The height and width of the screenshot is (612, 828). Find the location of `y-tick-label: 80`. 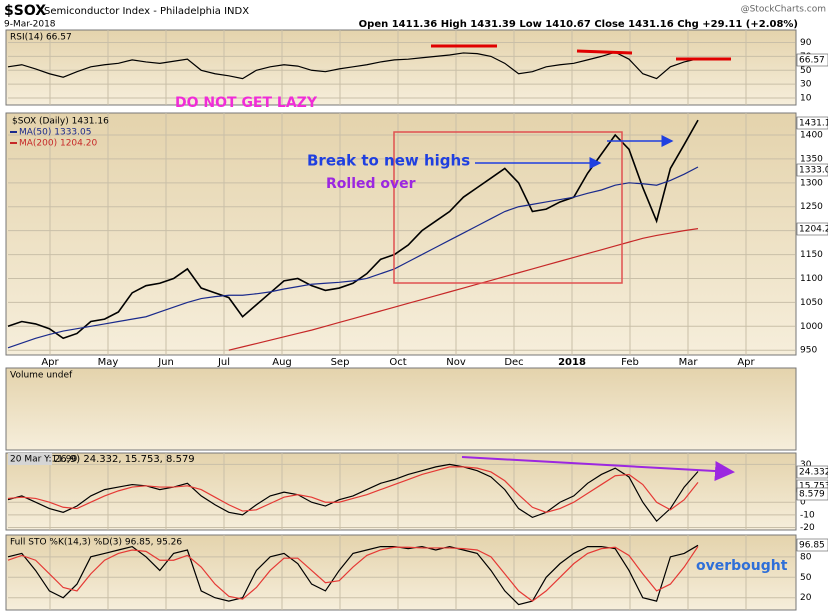

y-tick-label: 80 is located at coordinates (806, 557).